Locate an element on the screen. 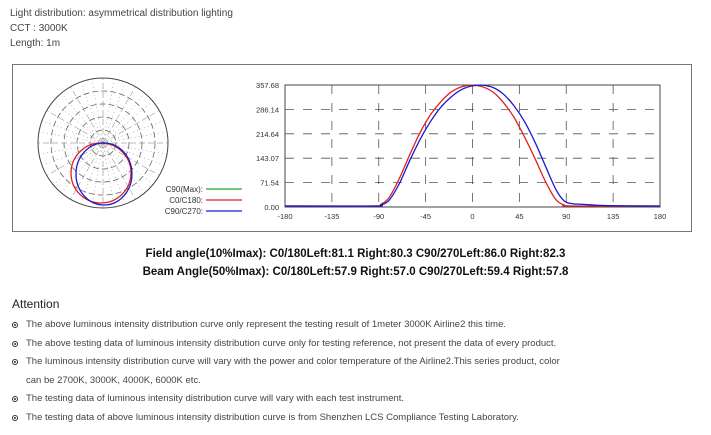 This screenshot has height=435, width=711. polar-diagram is located at coordinates (103, 143).